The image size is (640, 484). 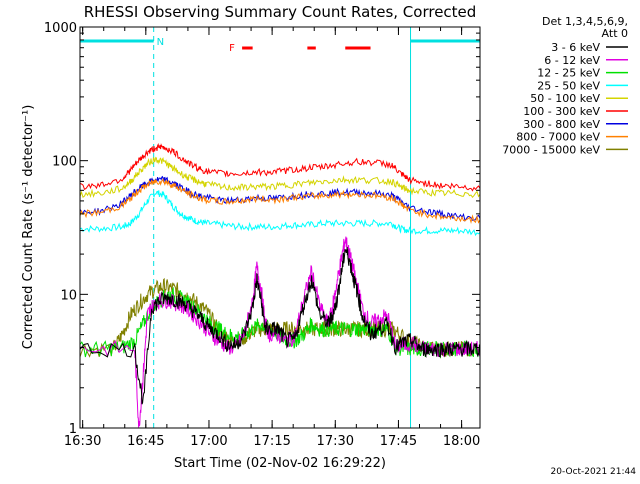 I want to click on y-tick-label-4: 1000, so click(x=60, y=28).